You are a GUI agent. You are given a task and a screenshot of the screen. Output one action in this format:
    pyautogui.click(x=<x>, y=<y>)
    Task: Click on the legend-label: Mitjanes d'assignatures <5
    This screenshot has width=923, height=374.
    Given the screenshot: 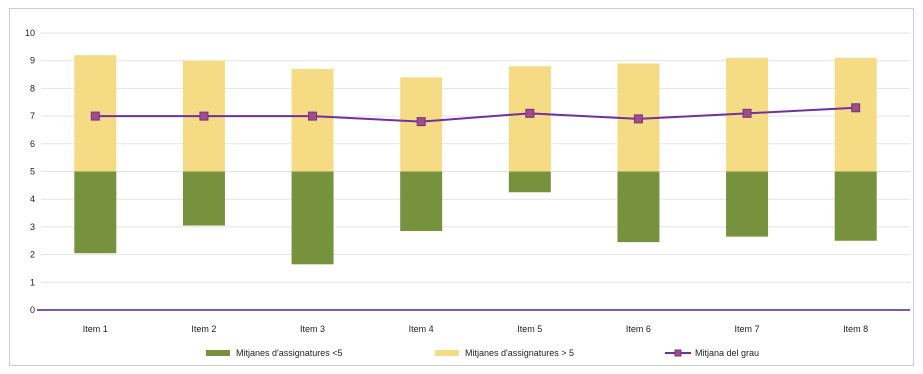 What is the action you would take?
    pyautogui.click(x=289, y=353)
    